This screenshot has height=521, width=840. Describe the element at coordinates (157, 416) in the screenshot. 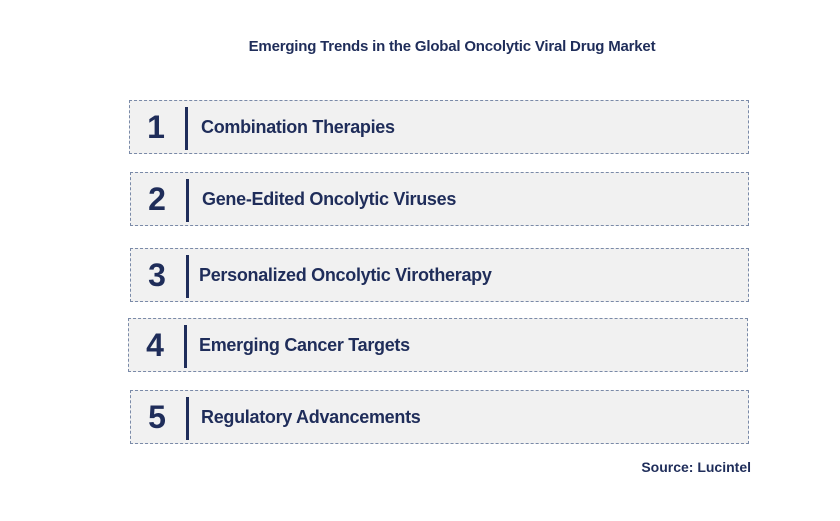

I see `trend-number: 5` at that location.